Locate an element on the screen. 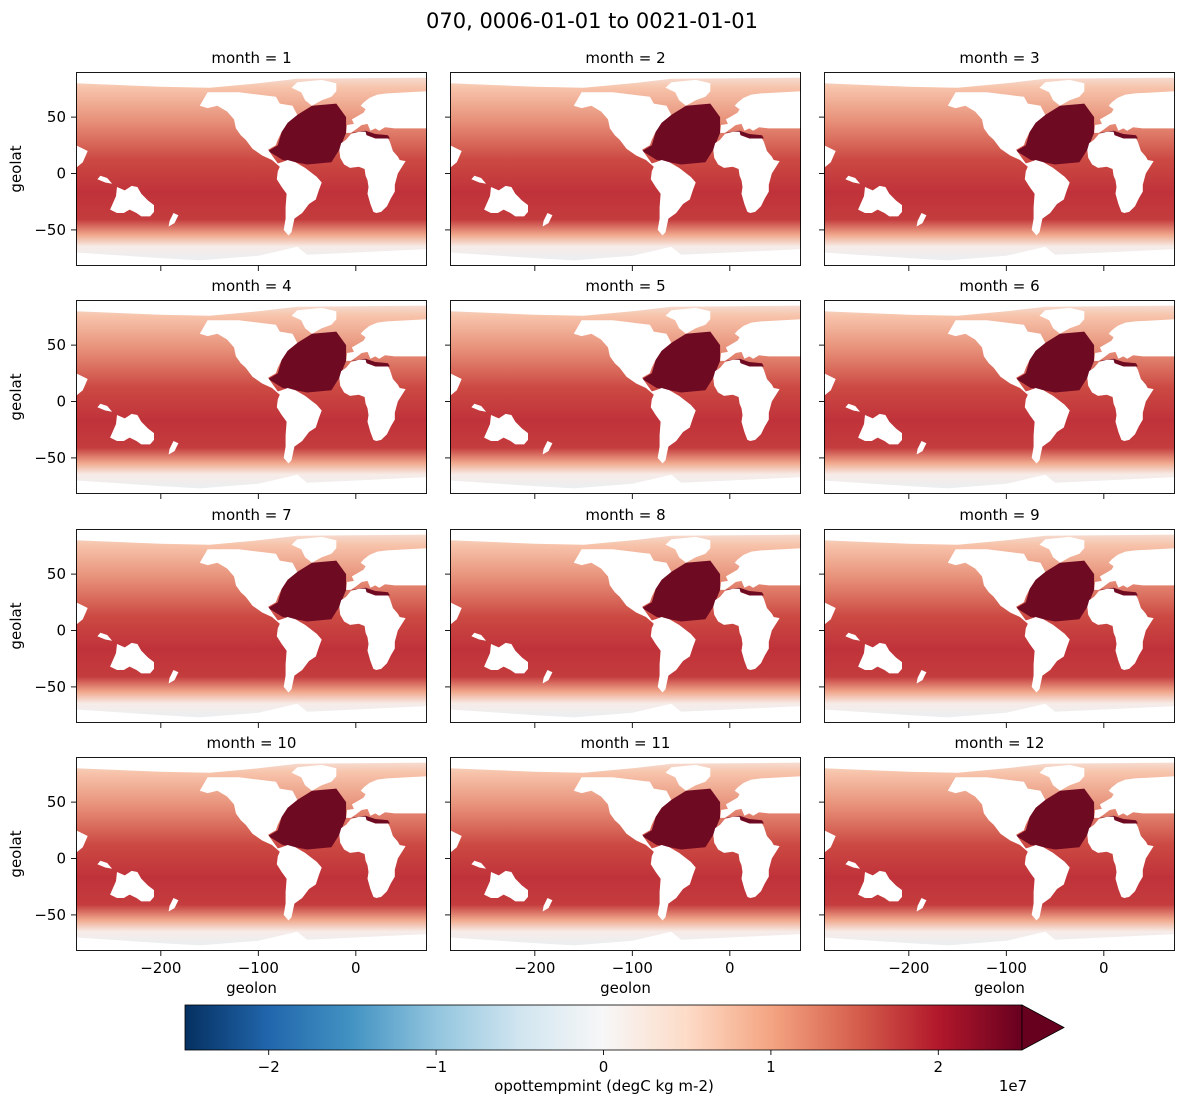  panel-title: month = 11 is located at coordinates (626, 743).